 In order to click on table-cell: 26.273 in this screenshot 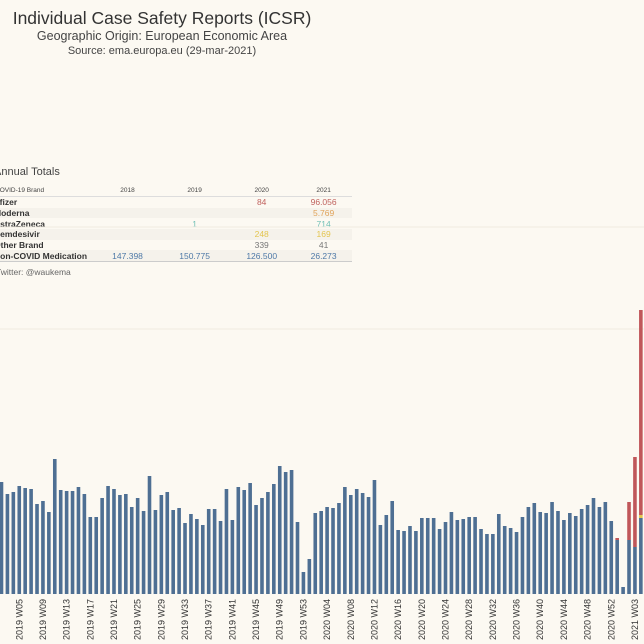, I will do `click(323, 256)`.